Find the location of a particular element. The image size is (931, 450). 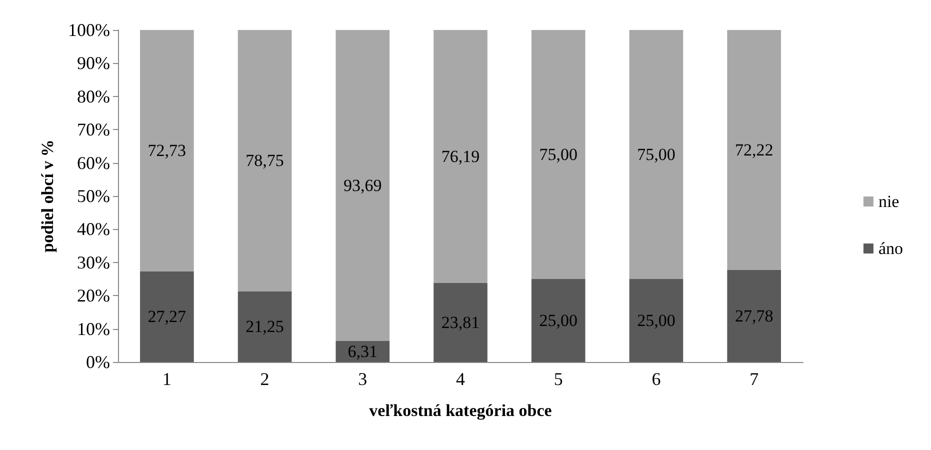

data-label: 27,27 is located at coordinates (167, 316).